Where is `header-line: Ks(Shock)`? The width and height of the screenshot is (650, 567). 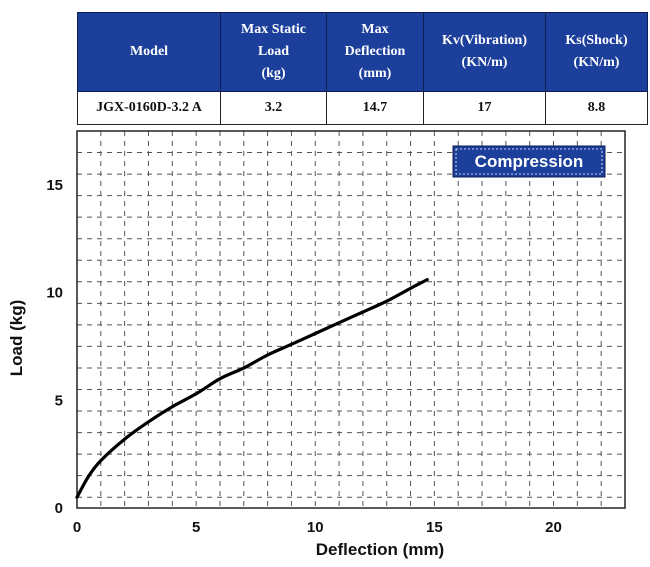
header-line: Ks(Shock) is located at coordinates (596, 40).